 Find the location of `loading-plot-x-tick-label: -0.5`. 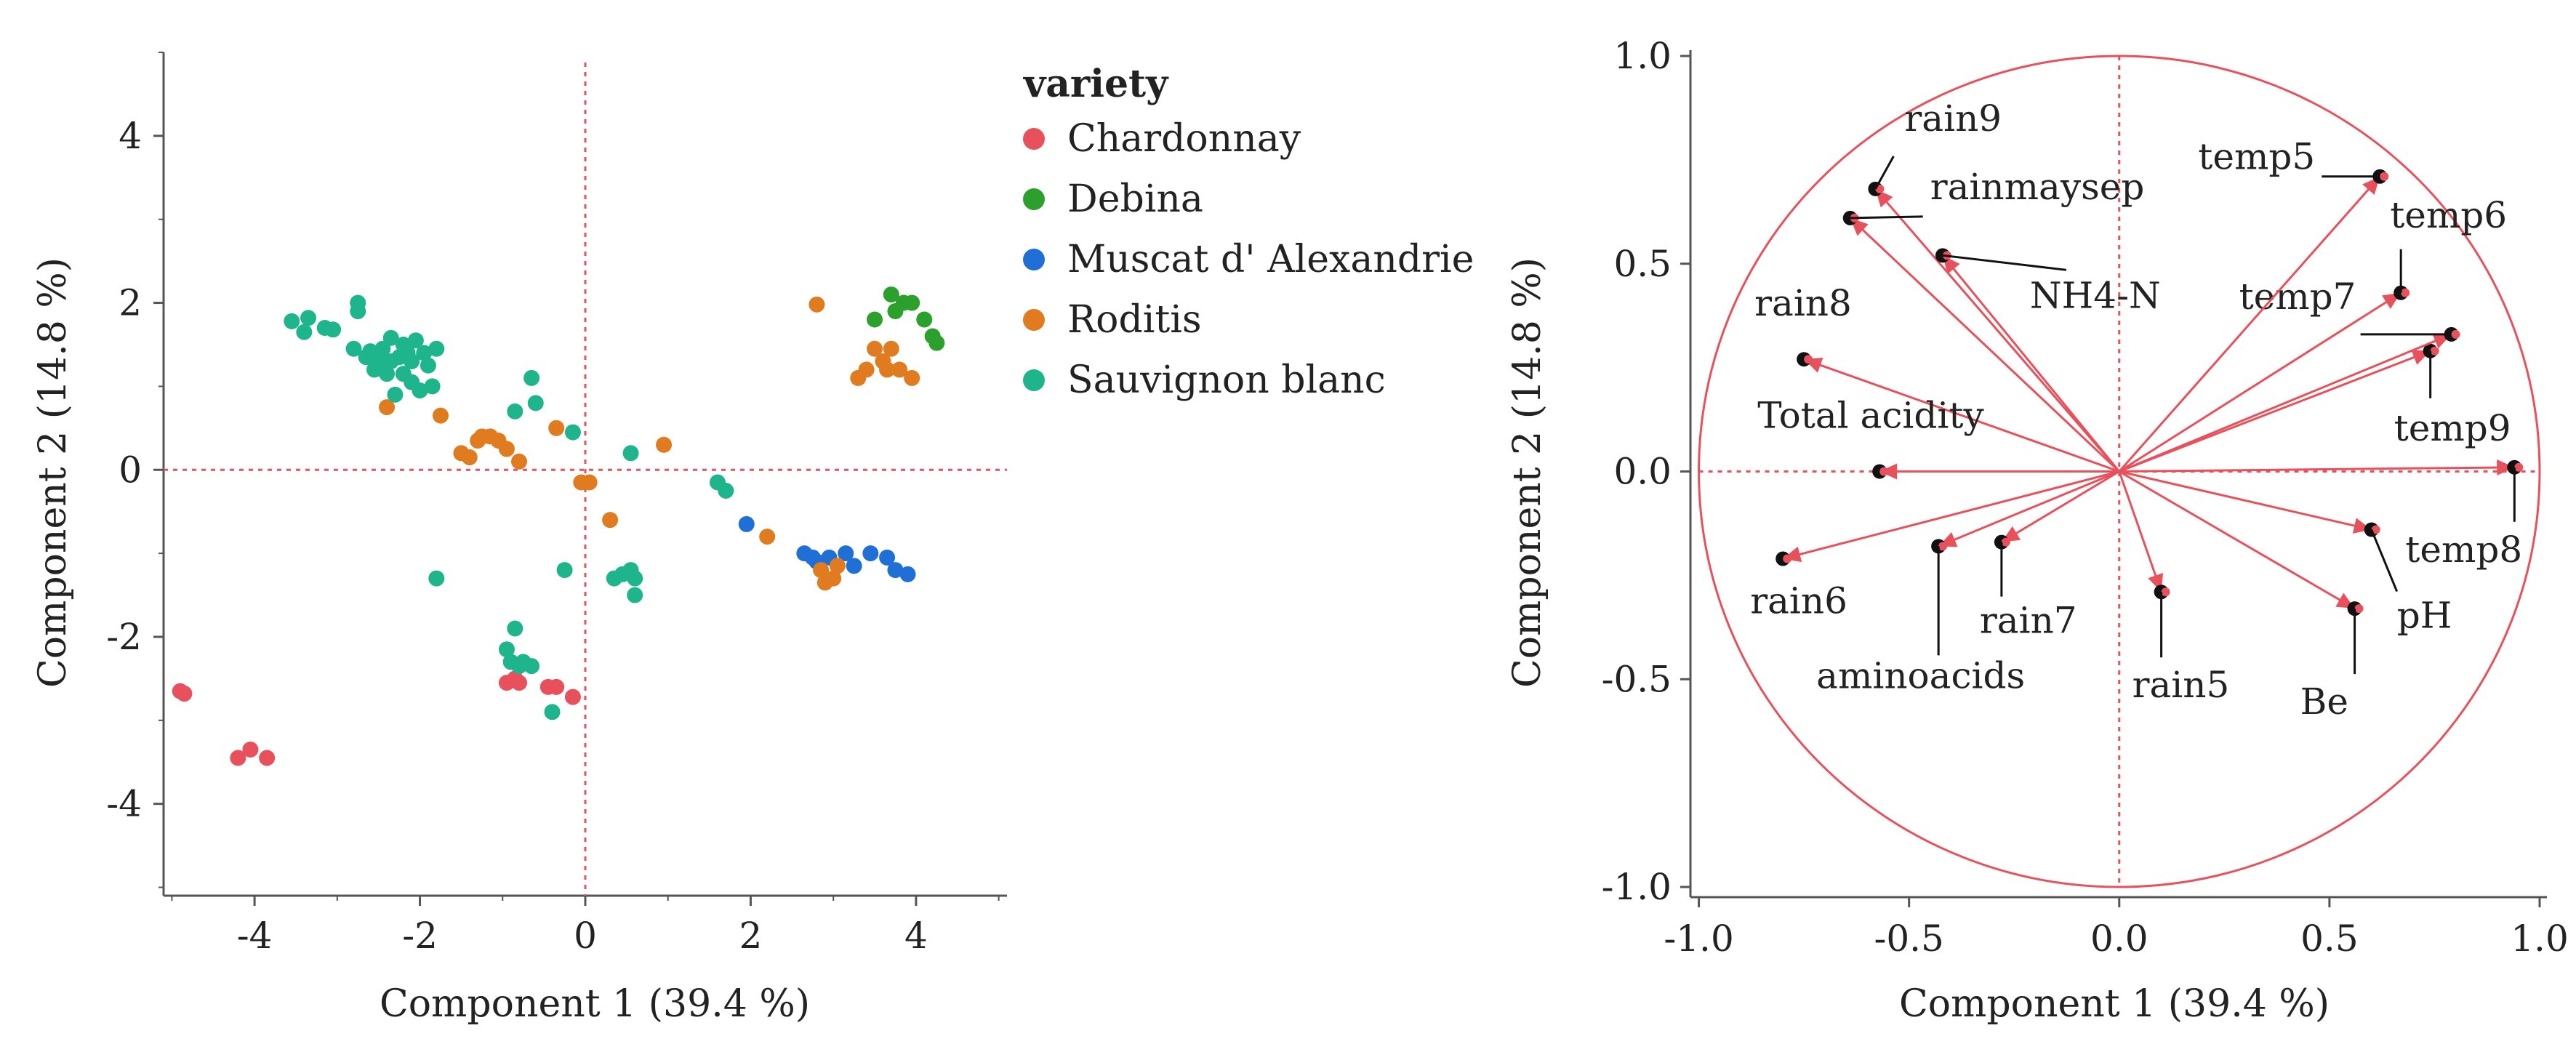

loading-plot-x-tick-label: -0.5 is located at coordinates (1908, 939).